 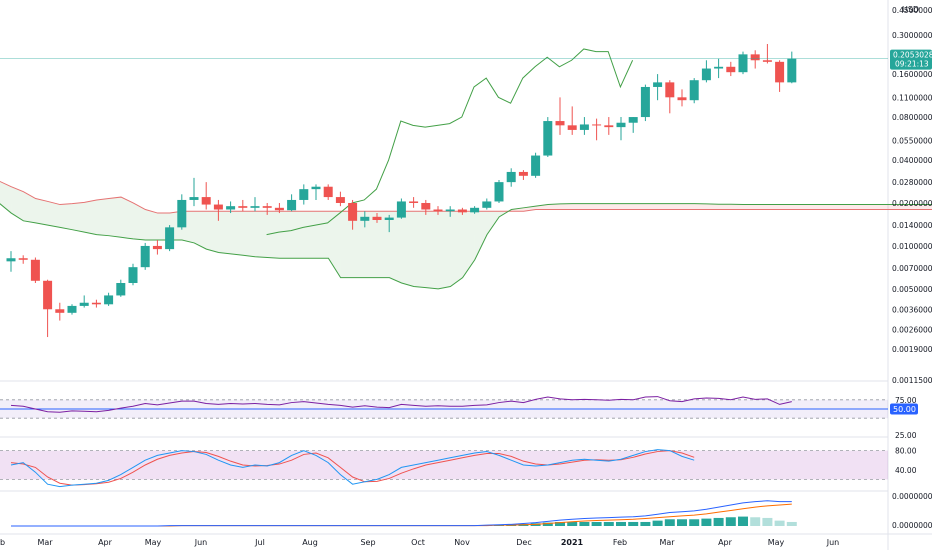 What do you see at coordinates (401, 404) in the screenshot?
I see `rsi-line` at bounding box center [401, 404].